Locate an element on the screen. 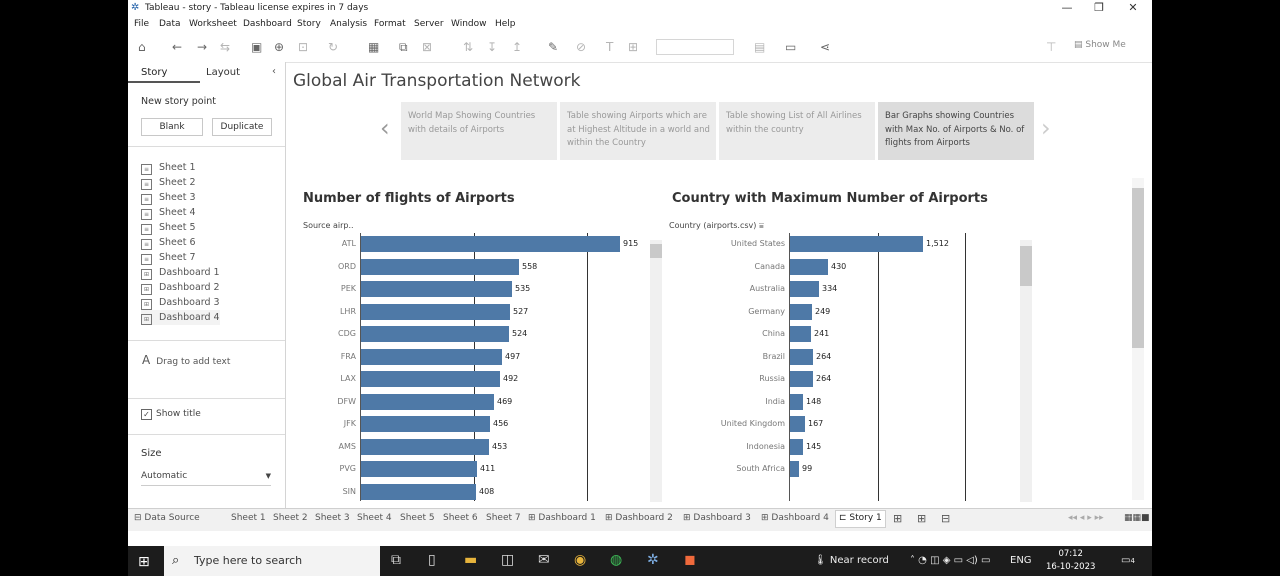  category-label: United States is located at coordinates (757, 243).